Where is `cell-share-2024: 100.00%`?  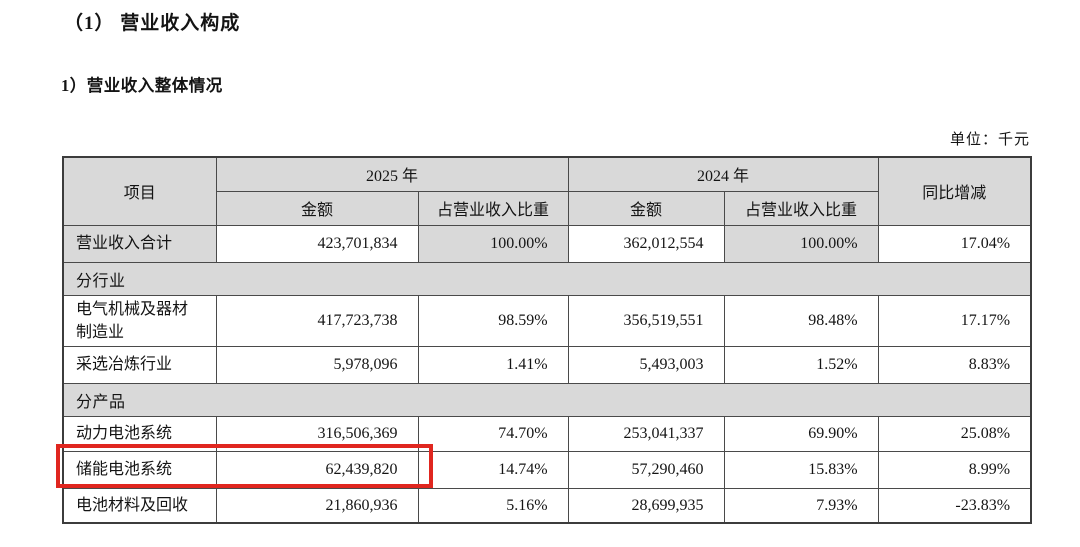
cell-share-2024: 100.00% is located at coordinates (801, 243).